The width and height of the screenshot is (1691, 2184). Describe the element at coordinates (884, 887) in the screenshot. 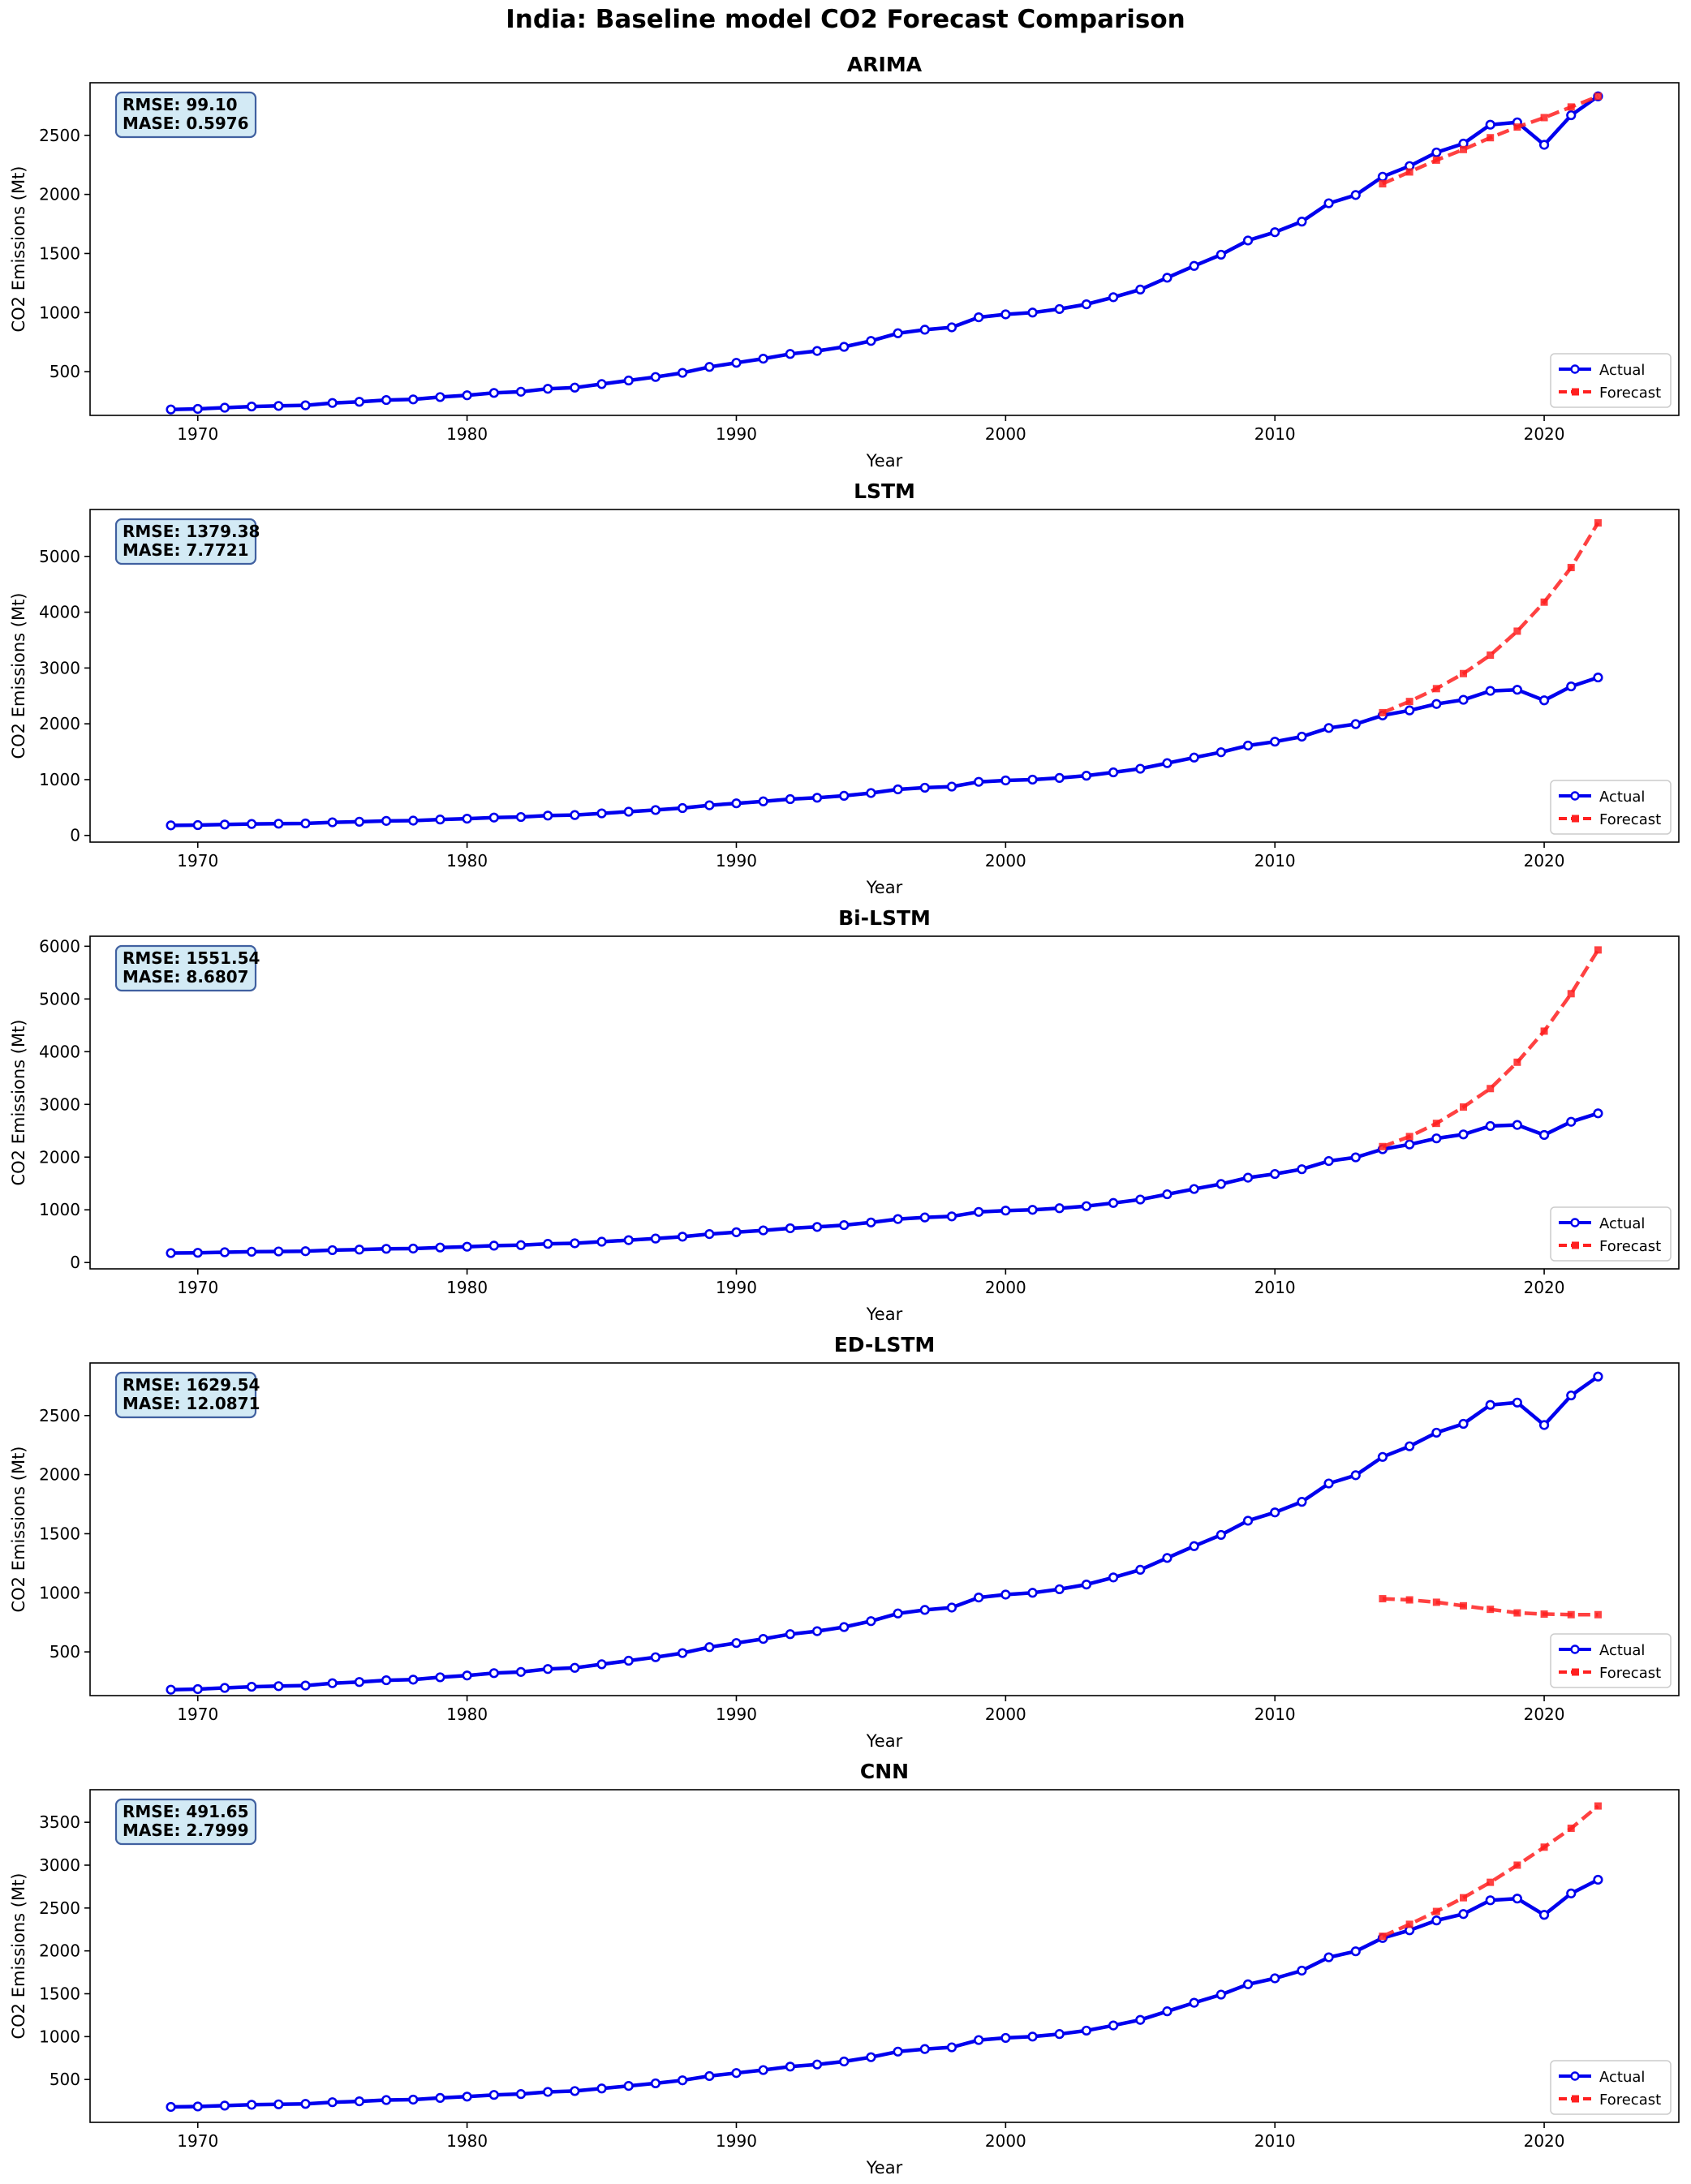

I see `x-axis-label: Year` at that location.